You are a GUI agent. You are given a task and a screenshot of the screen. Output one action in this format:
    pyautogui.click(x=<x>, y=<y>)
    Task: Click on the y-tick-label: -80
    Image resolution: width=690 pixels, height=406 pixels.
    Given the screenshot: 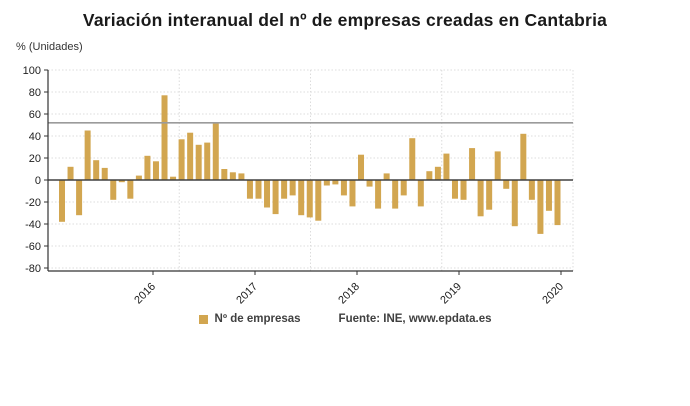 What is the action you would take?
    pyautogui.click(x=33, y=269)
    